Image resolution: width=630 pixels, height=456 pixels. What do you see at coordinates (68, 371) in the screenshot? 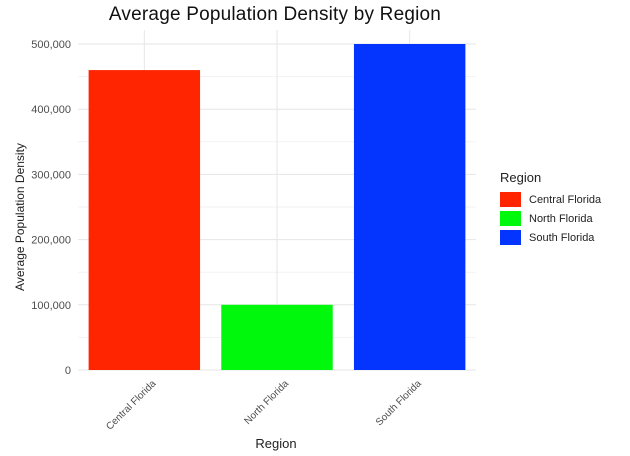
I see `y-tick-label: 0` at bounding box center [68, 371].